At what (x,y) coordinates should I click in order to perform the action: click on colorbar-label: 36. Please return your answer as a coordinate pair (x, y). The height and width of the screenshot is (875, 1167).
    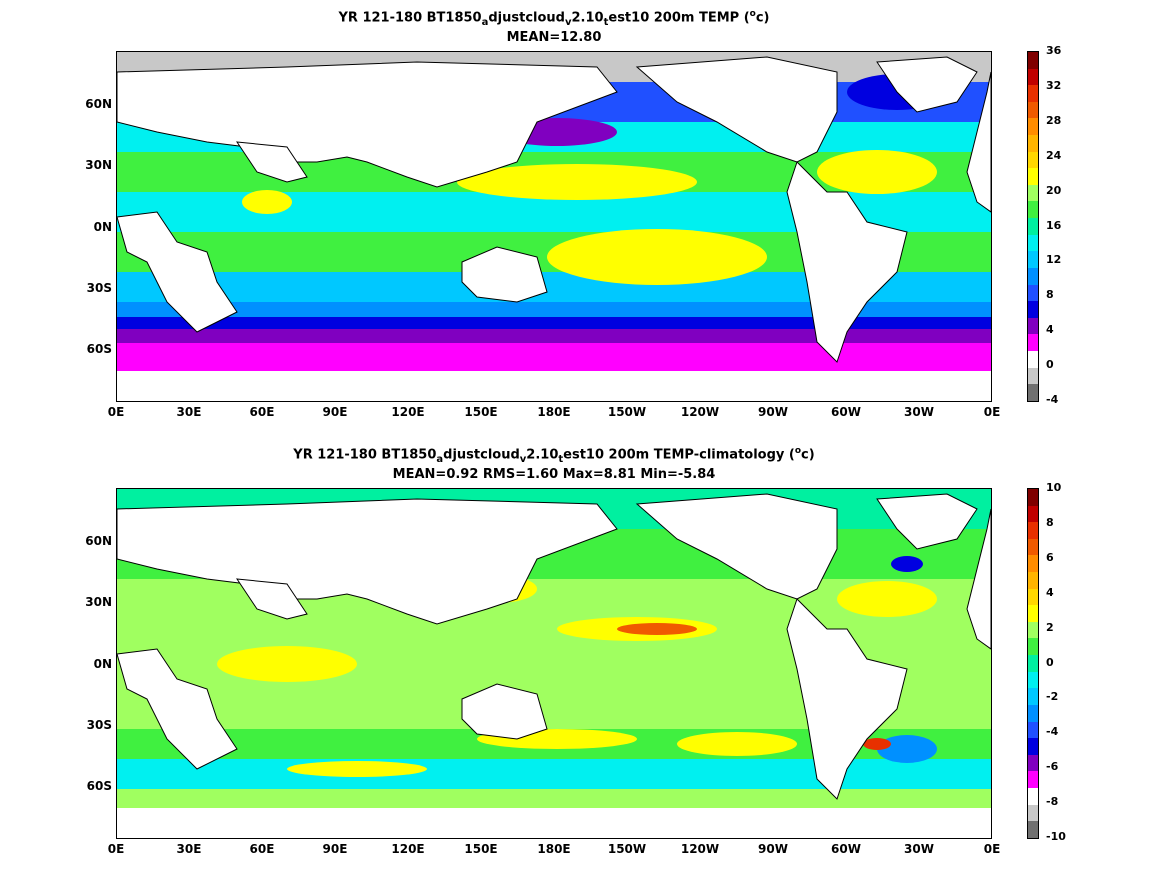
    Looking at the image, I should click on (1054, 50).